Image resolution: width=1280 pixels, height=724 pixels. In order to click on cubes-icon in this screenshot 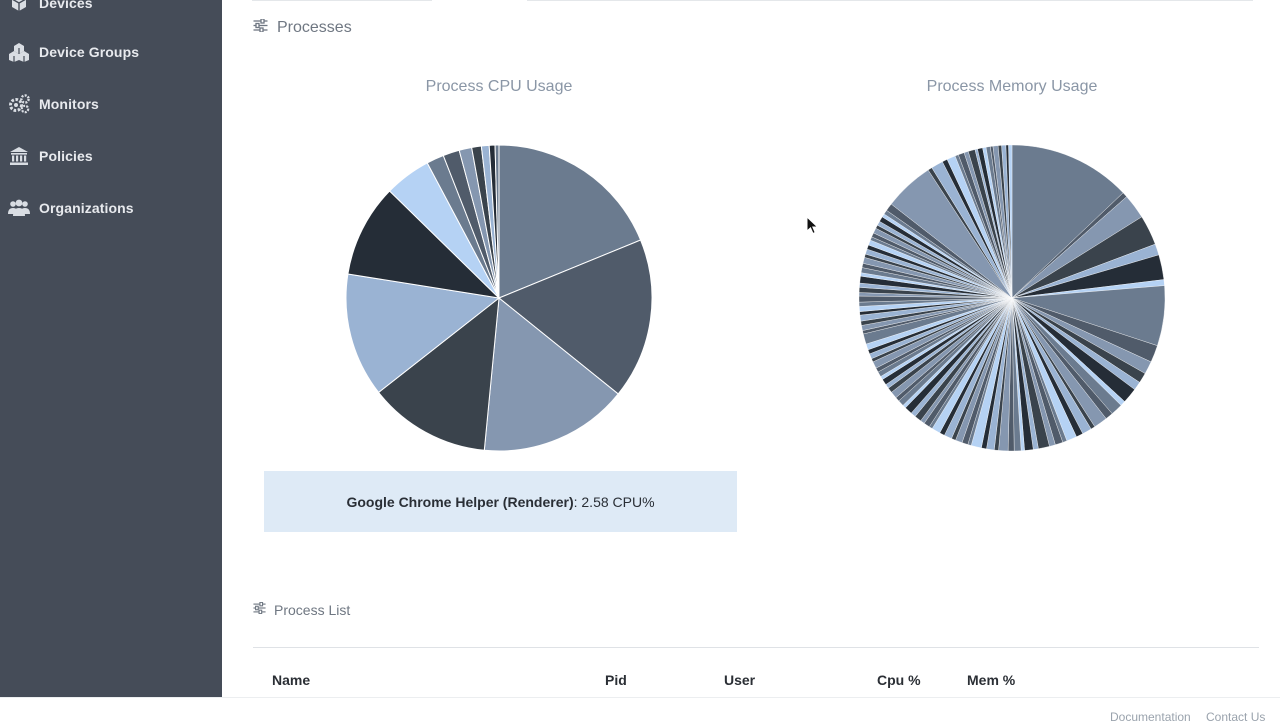, I will do `click(19, 52)`.